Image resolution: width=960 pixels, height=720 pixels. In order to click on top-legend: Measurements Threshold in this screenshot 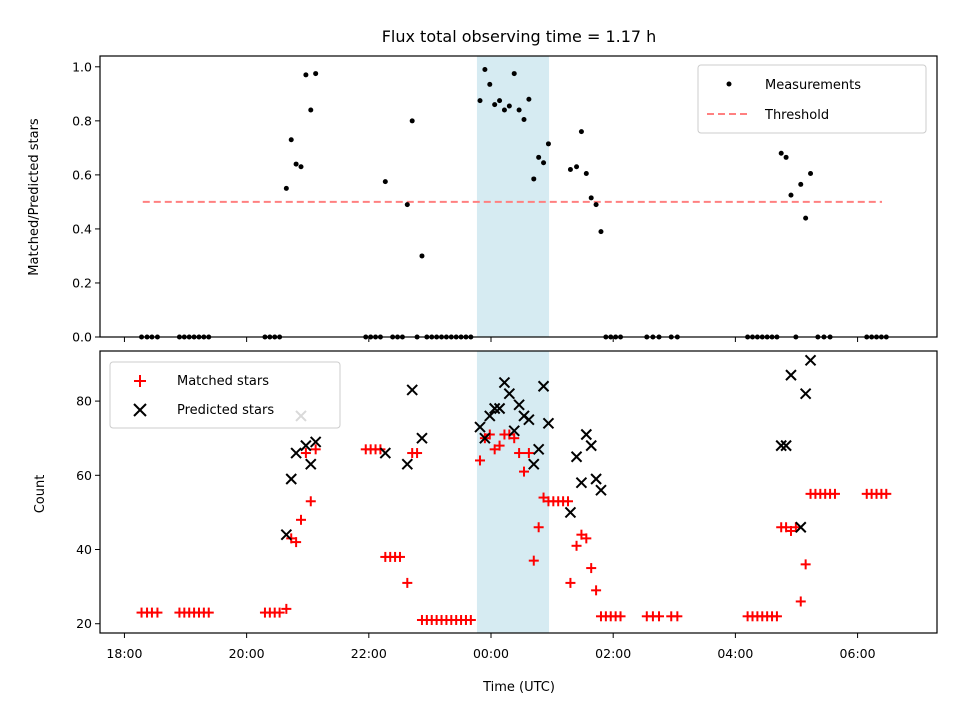, I will do `click(812, 99)`.